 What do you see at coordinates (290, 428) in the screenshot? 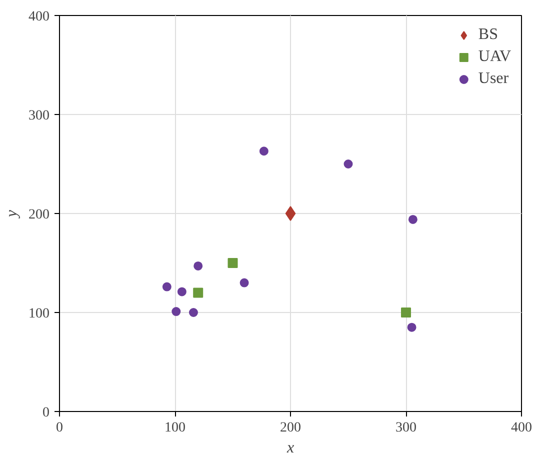
I see `x-tick-label: 200` at bounding box center [290, 428].